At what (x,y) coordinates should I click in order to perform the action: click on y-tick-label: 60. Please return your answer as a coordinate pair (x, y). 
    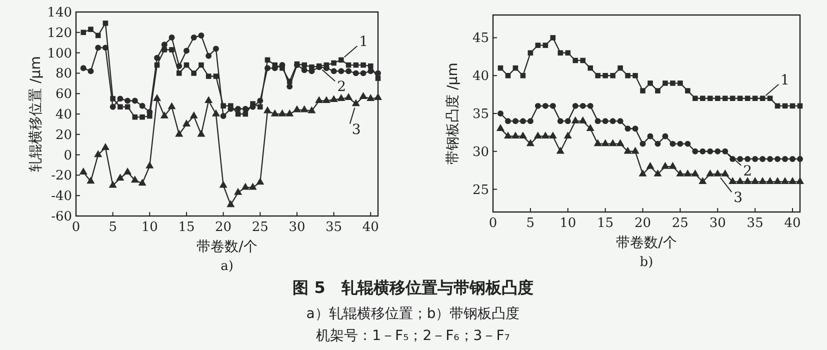
    Looking at the image, I should click on (63, 94).